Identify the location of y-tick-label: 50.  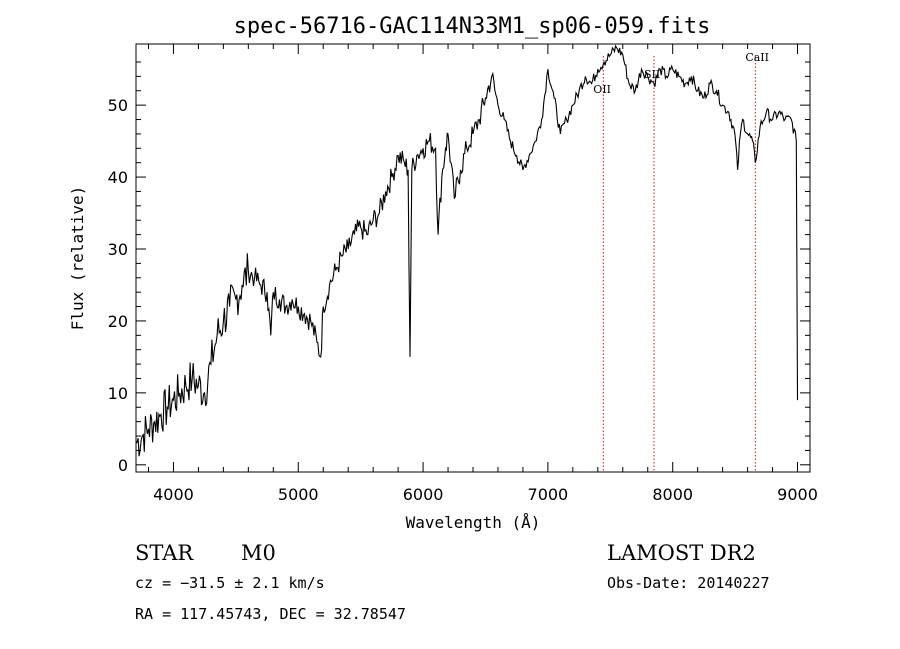
(118, 105).